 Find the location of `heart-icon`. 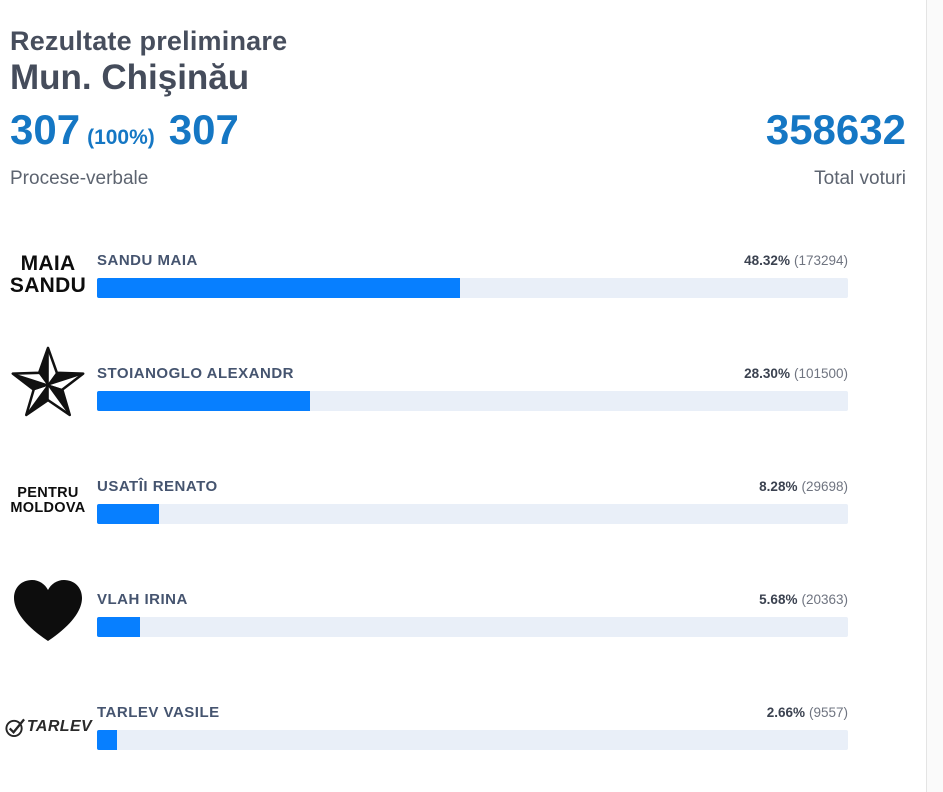

heart-icon is located at coordinates (48, 613).